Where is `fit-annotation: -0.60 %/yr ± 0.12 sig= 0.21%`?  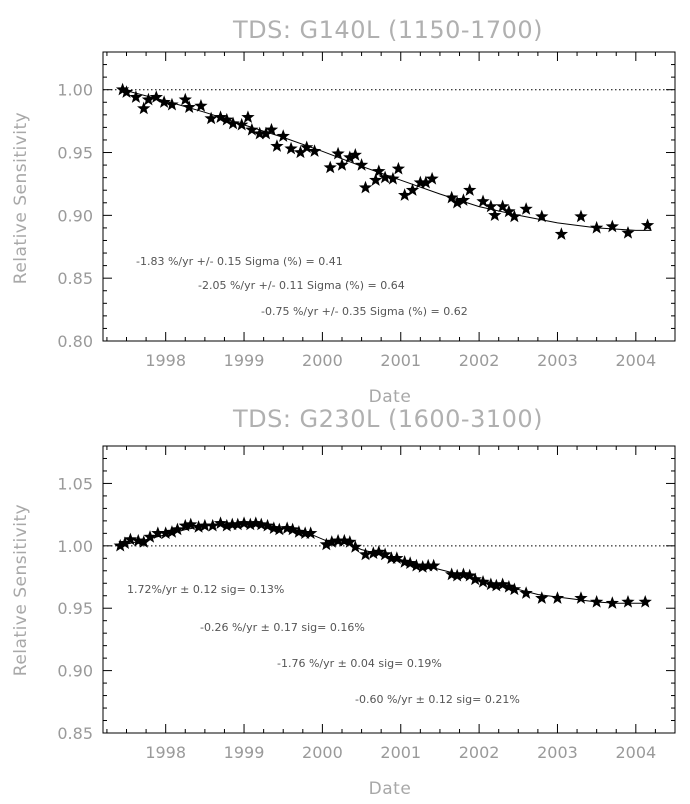
fit-annotation: -0.60 %/yr ± 0.12 sig= 0.21% is located at coordinates (437, 699).